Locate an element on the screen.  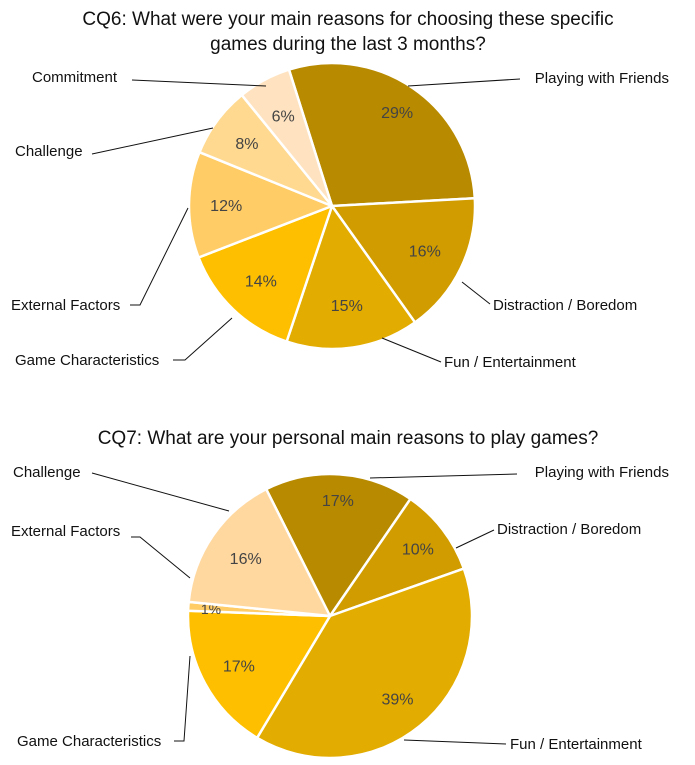
data-label-fun-entertainment: 15% is located at coordinates (347, 306).